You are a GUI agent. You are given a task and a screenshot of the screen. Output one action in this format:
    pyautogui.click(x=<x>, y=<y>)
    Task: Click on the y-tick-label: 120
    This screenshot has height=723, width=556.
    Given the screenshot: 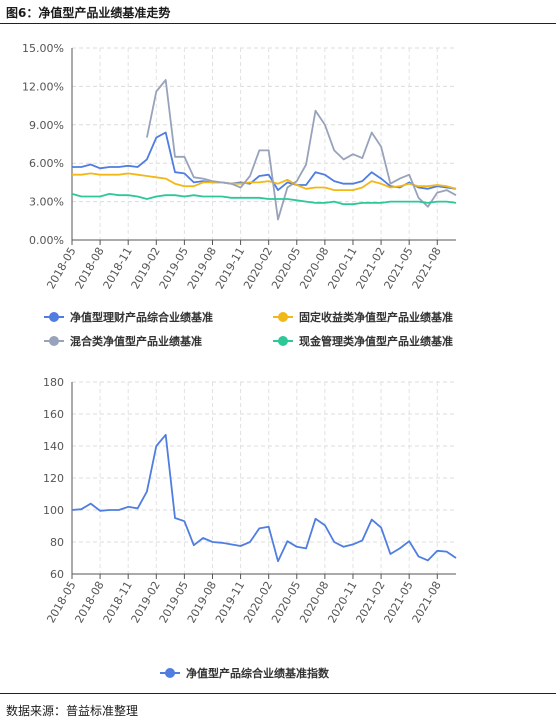 What is the action you would take?
    pyautogui.click(x=53, y=478)
    